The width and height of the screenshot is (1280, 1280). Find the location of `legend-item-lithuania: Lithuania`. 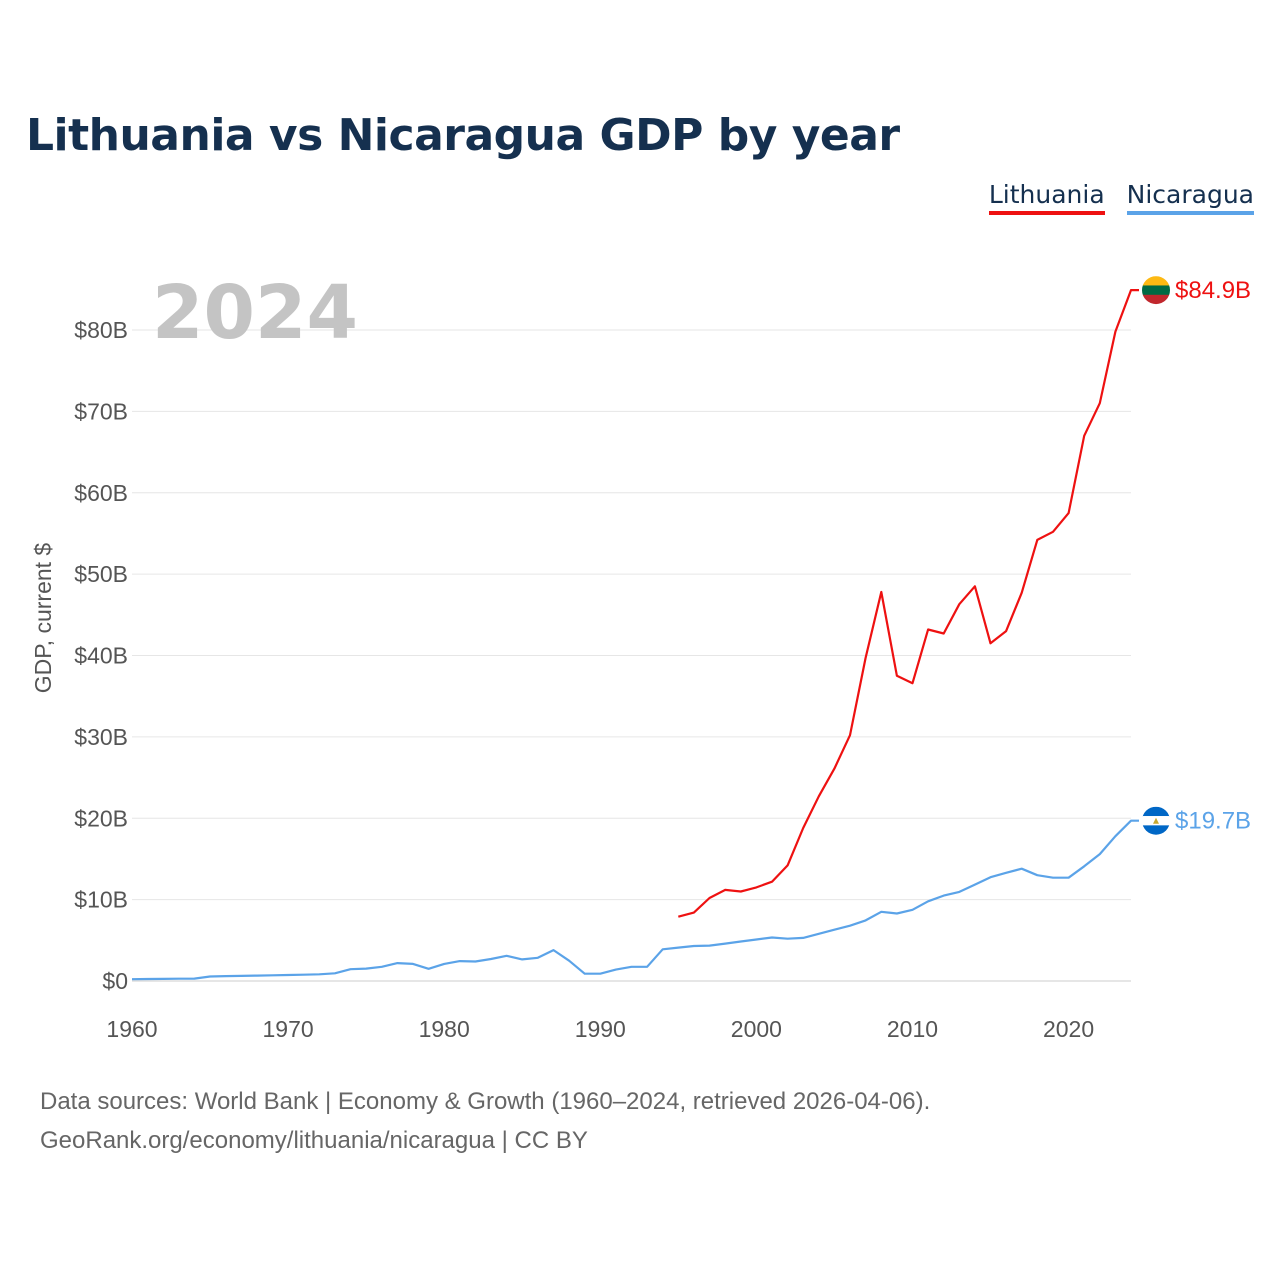

legend-item-lithuania: Lithuania is located at coordinates (1046, 197).